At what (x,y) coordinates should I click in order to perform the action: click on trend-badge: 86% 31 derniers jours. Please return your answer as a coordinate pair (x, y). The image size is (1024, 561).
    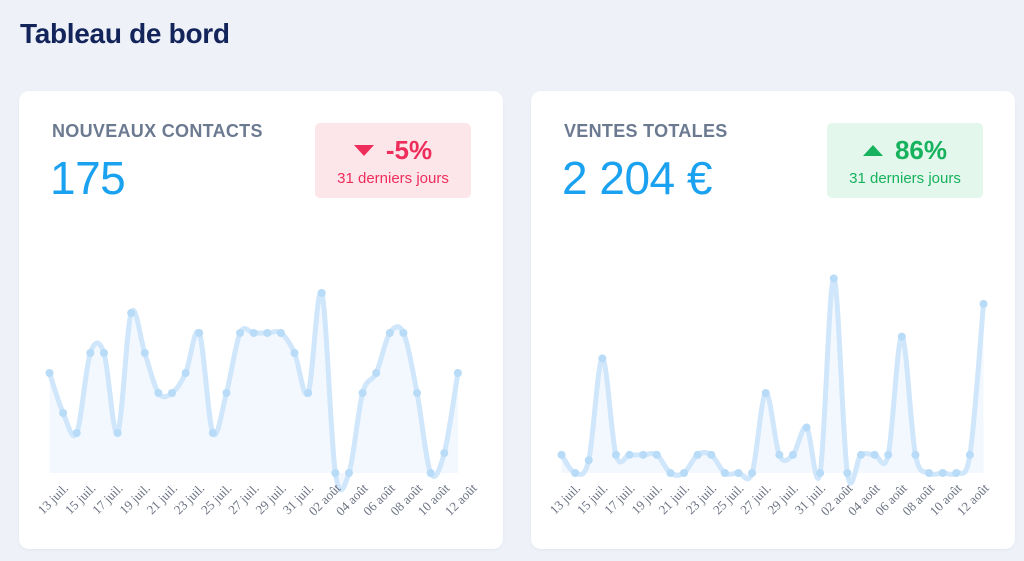
    Looking at the image, I should click on (905, 160).